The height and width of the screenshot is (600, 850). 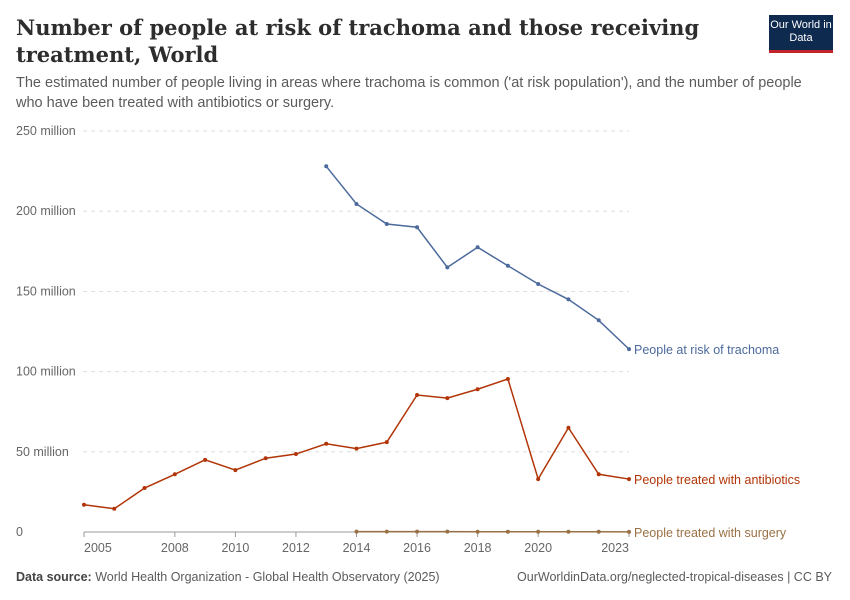 I want to click on y-tick-label: 50 million, so click(x=42, y=452).